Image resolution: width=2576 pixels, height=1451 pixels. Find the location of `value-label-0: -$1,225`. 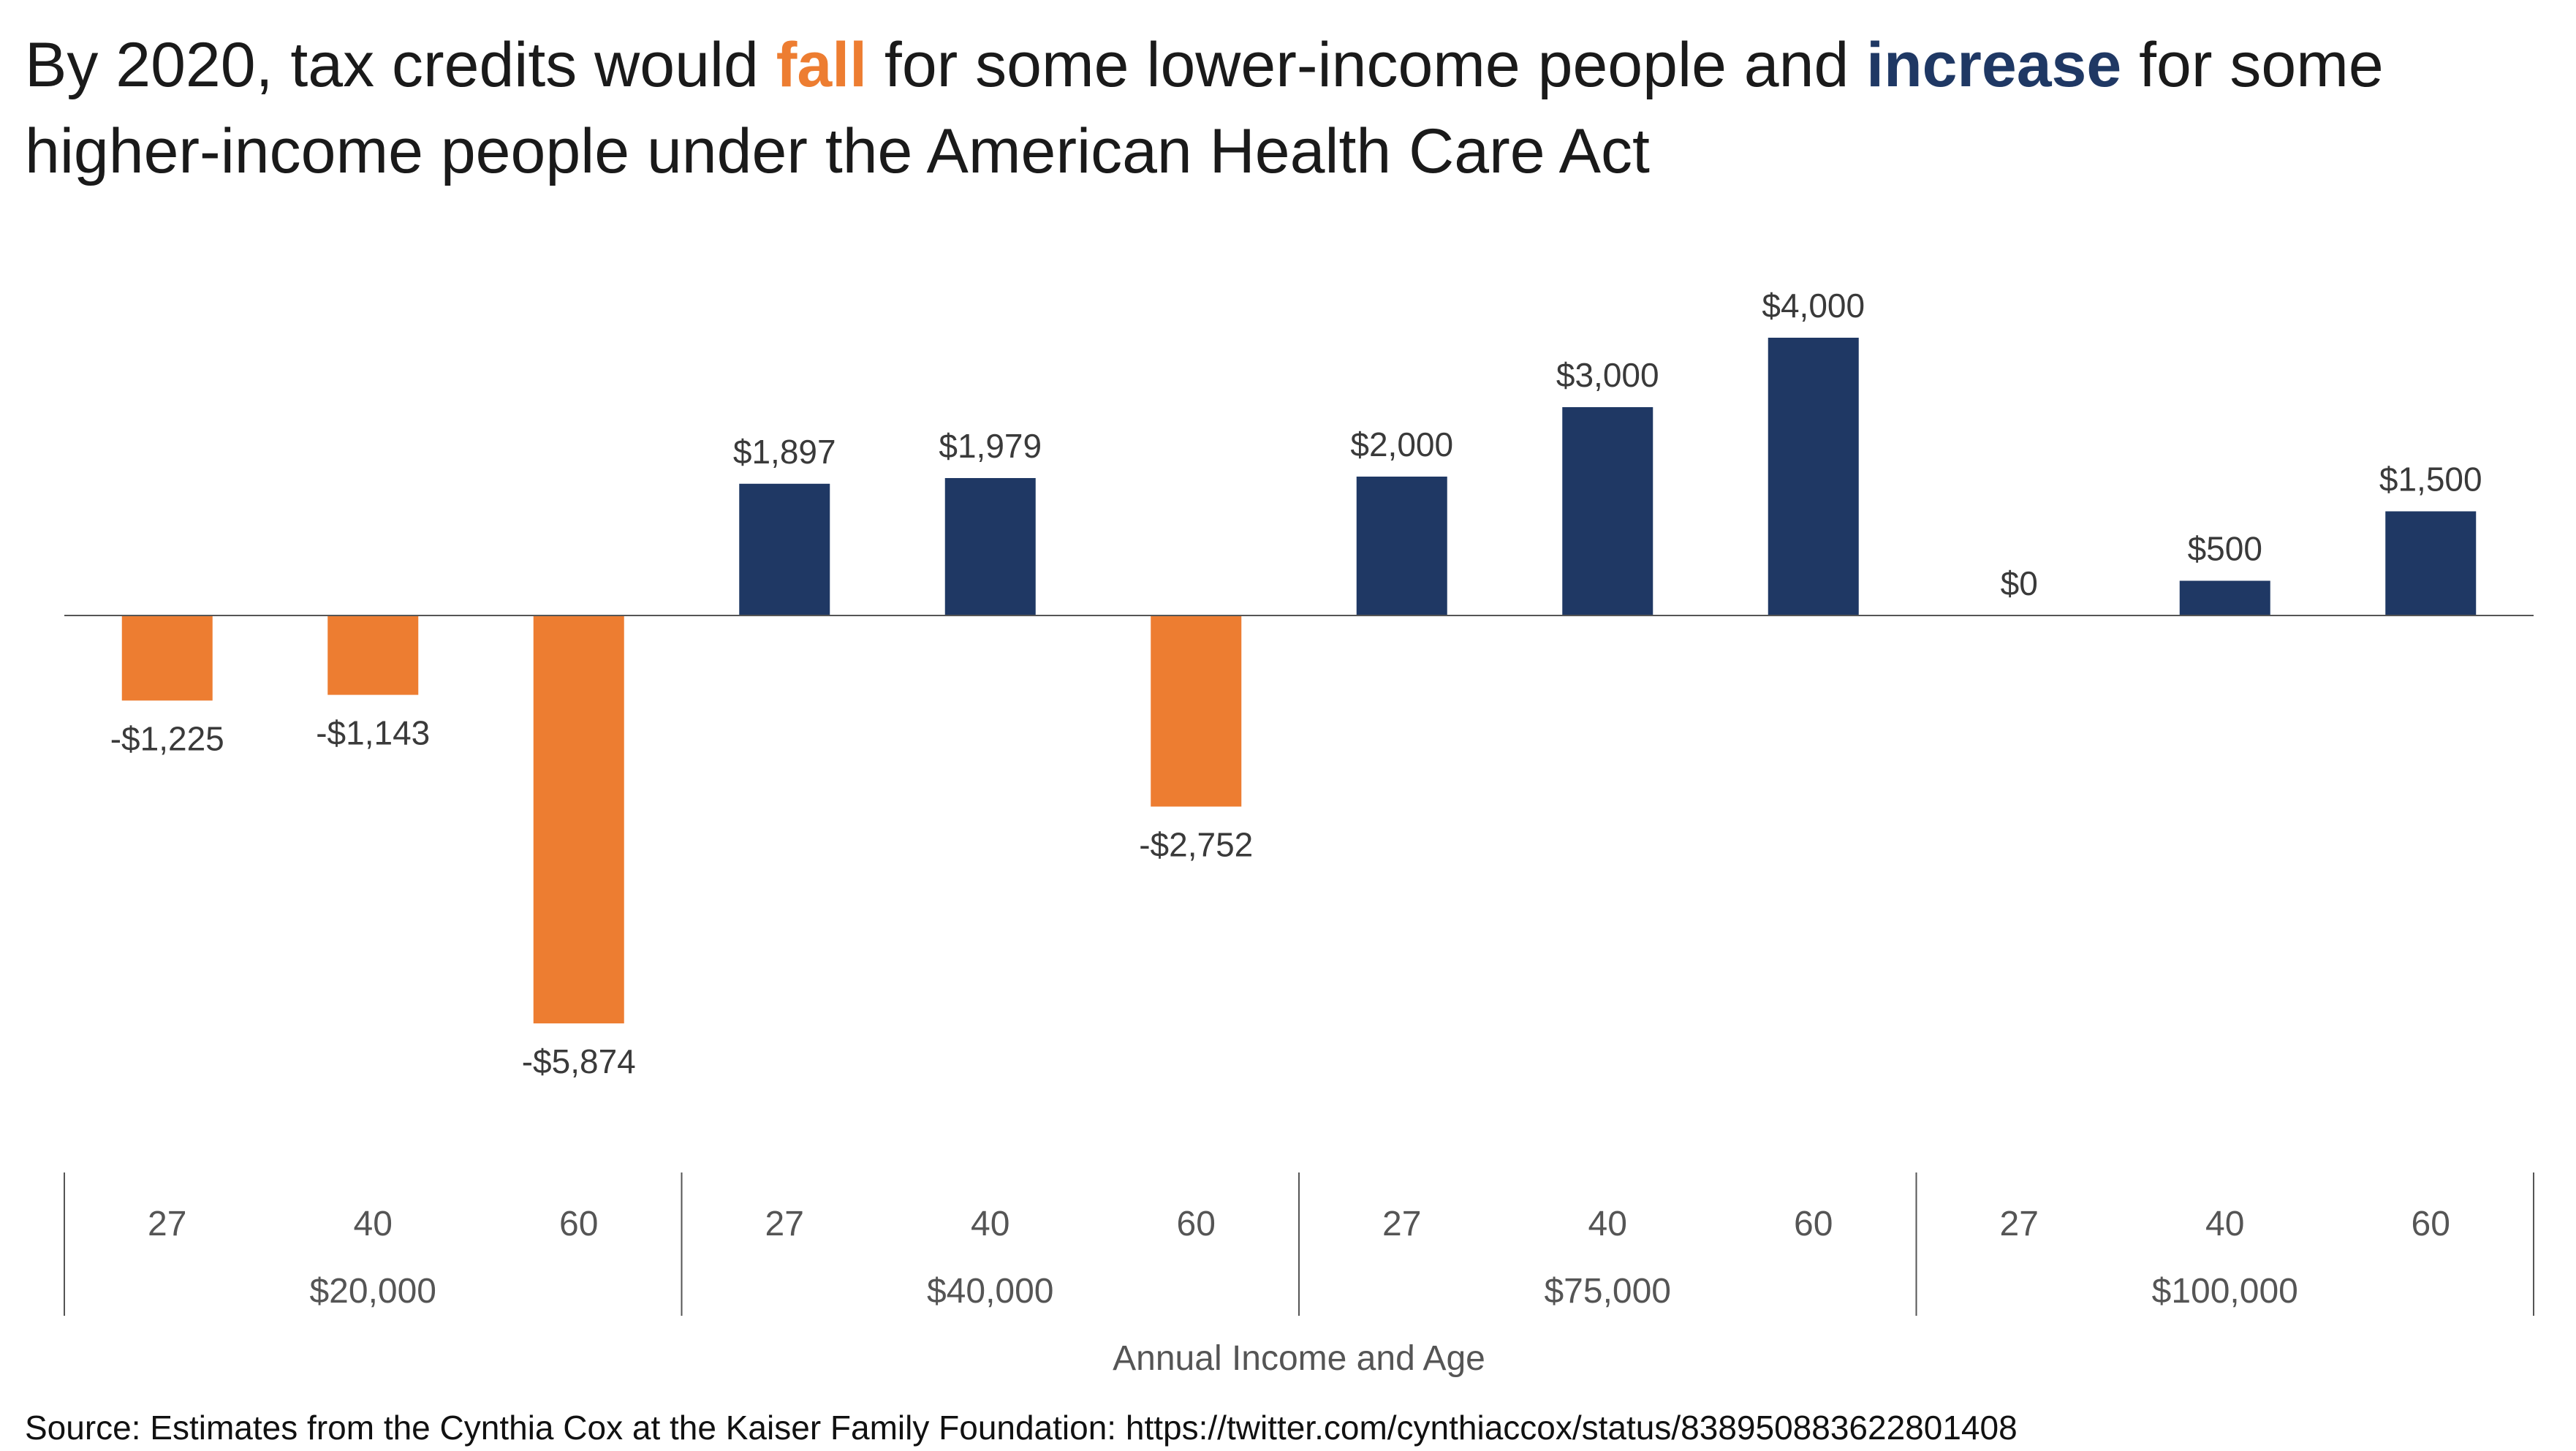

value-label-0: -$1,225 is located at coordinates (167, 738).